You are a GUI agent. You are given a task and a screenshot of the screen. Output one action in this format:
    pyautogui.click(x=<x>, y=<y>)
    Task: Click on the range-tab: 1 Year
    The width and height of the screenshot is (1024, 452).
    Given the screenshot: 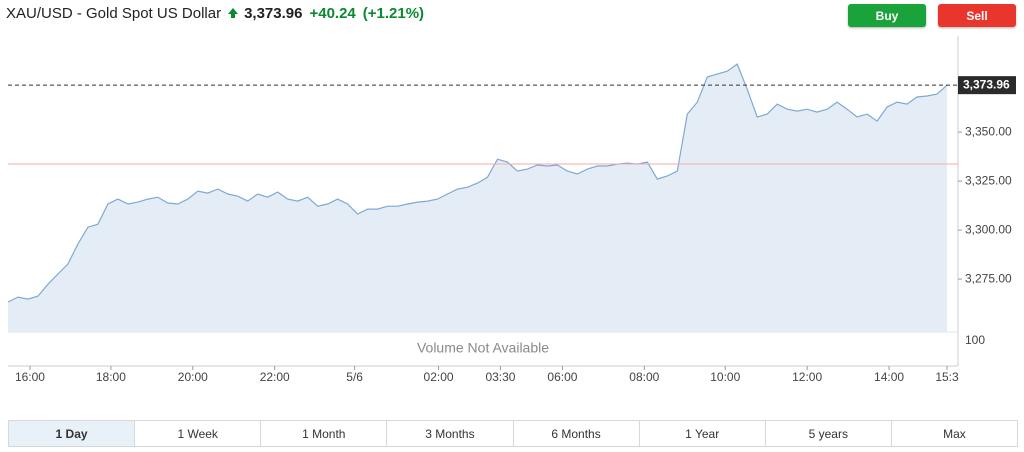 What is the action you would take?
    pyautogui.click(x=703, y=433)
    